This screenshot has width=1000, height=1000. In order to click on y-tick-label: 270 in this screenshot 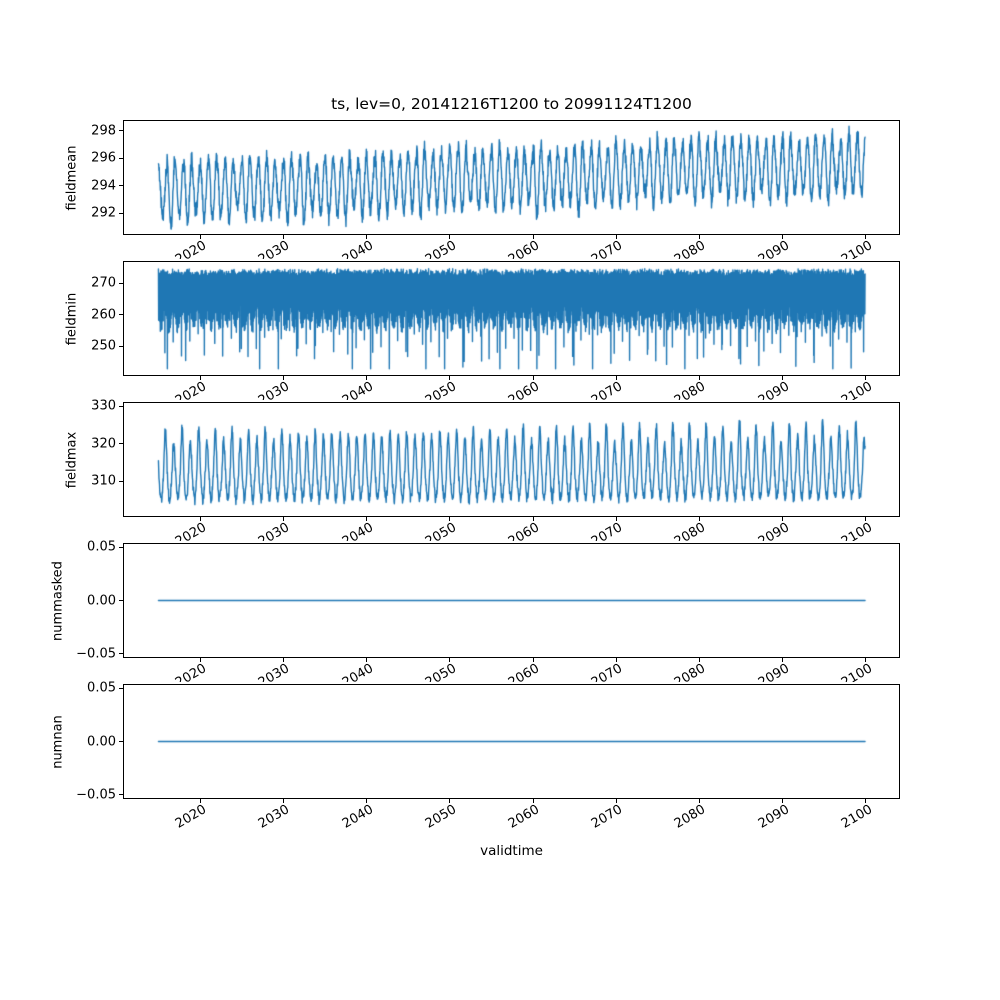, I will do `click(103, 283)`.